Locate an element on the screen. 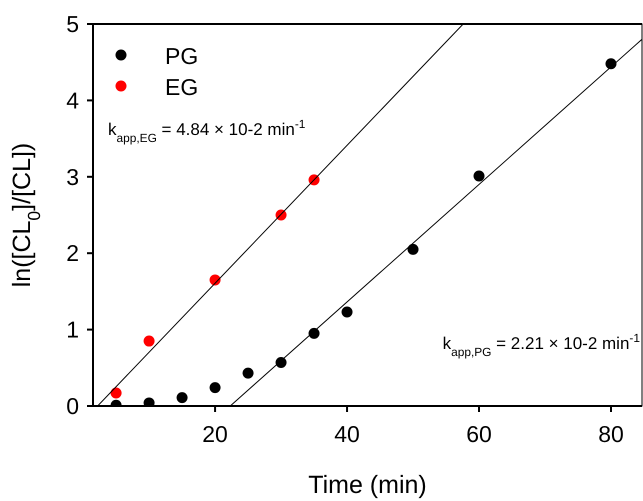 The image size is (643, 501). x-tick-label: 20 is located at coordinates (215, 434).